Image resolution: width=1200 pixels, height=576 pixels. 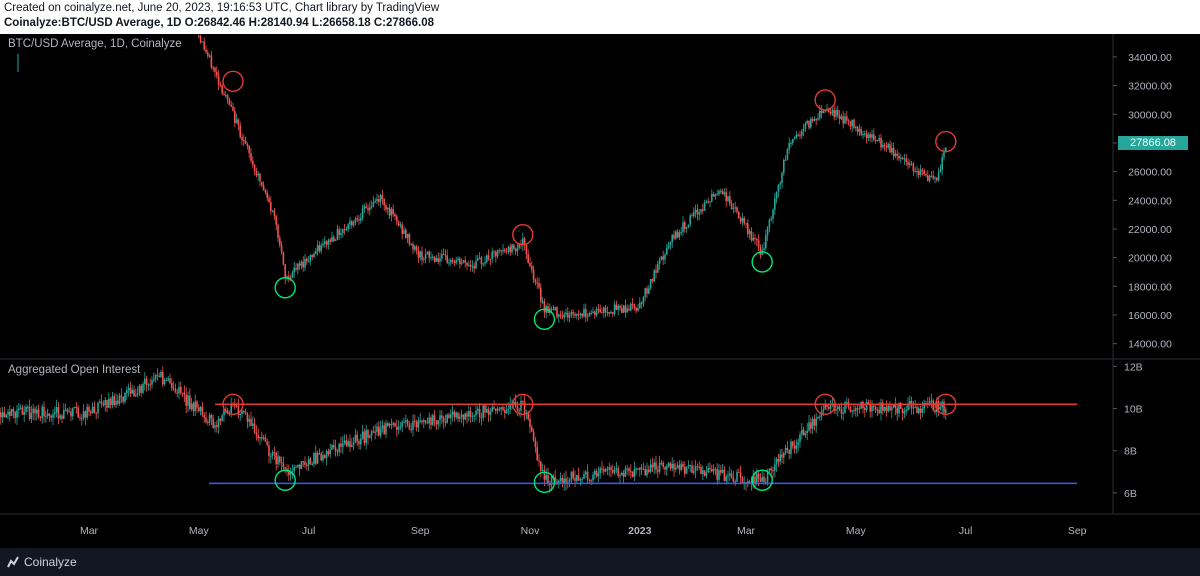 What do you see at coordinates (285, 480) in the screenshot?
I see `oi-bottom-marker` at bounding box center [285, 480].